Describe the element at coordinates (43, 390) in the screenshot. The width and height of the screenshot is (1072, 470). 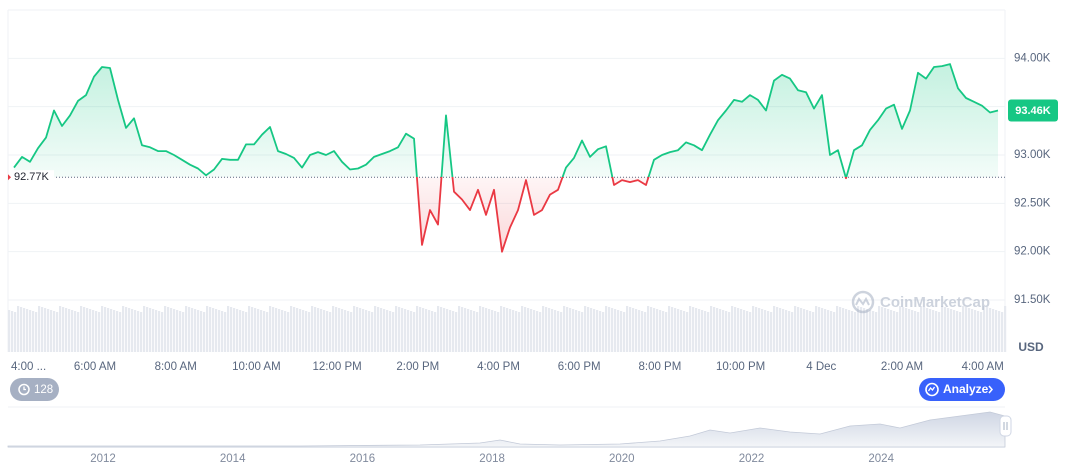
I see `badge-text: 128` at that location.